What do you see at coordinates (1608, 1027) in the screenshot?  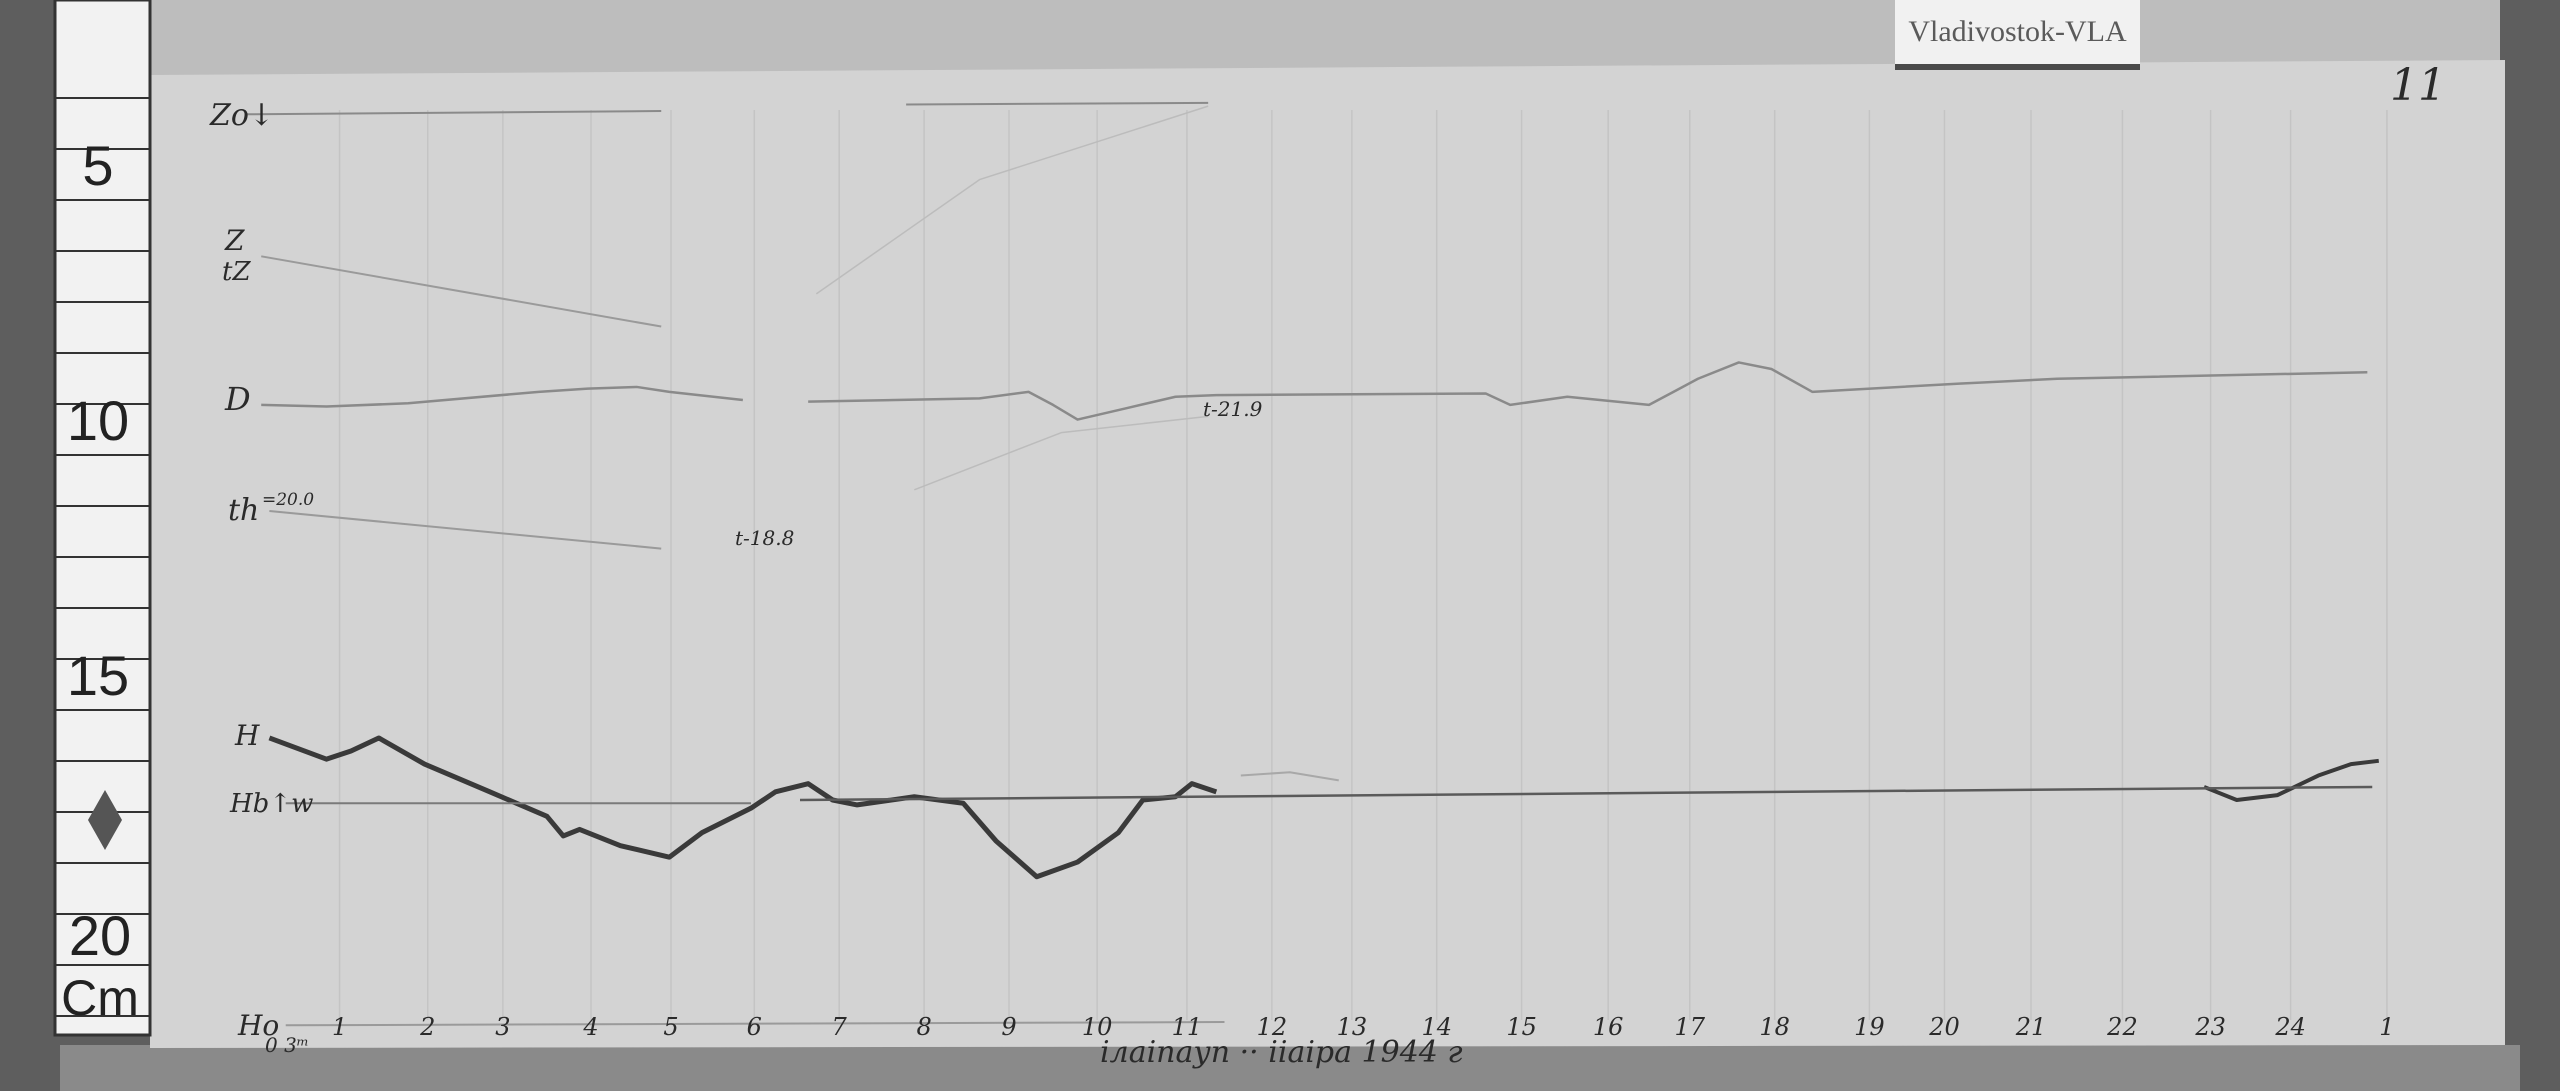 I see `hour-label: 16` at bounding box center [1608, 1027].